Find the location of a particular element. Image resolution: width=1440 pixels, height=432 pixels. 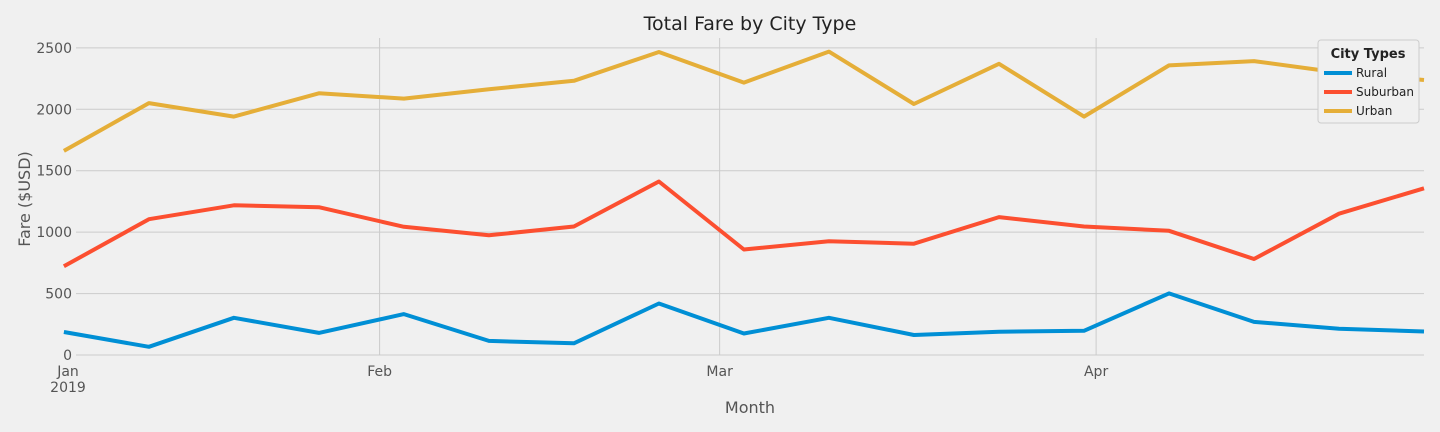

legend-title: City Types is located at coordinates (1368, 54).